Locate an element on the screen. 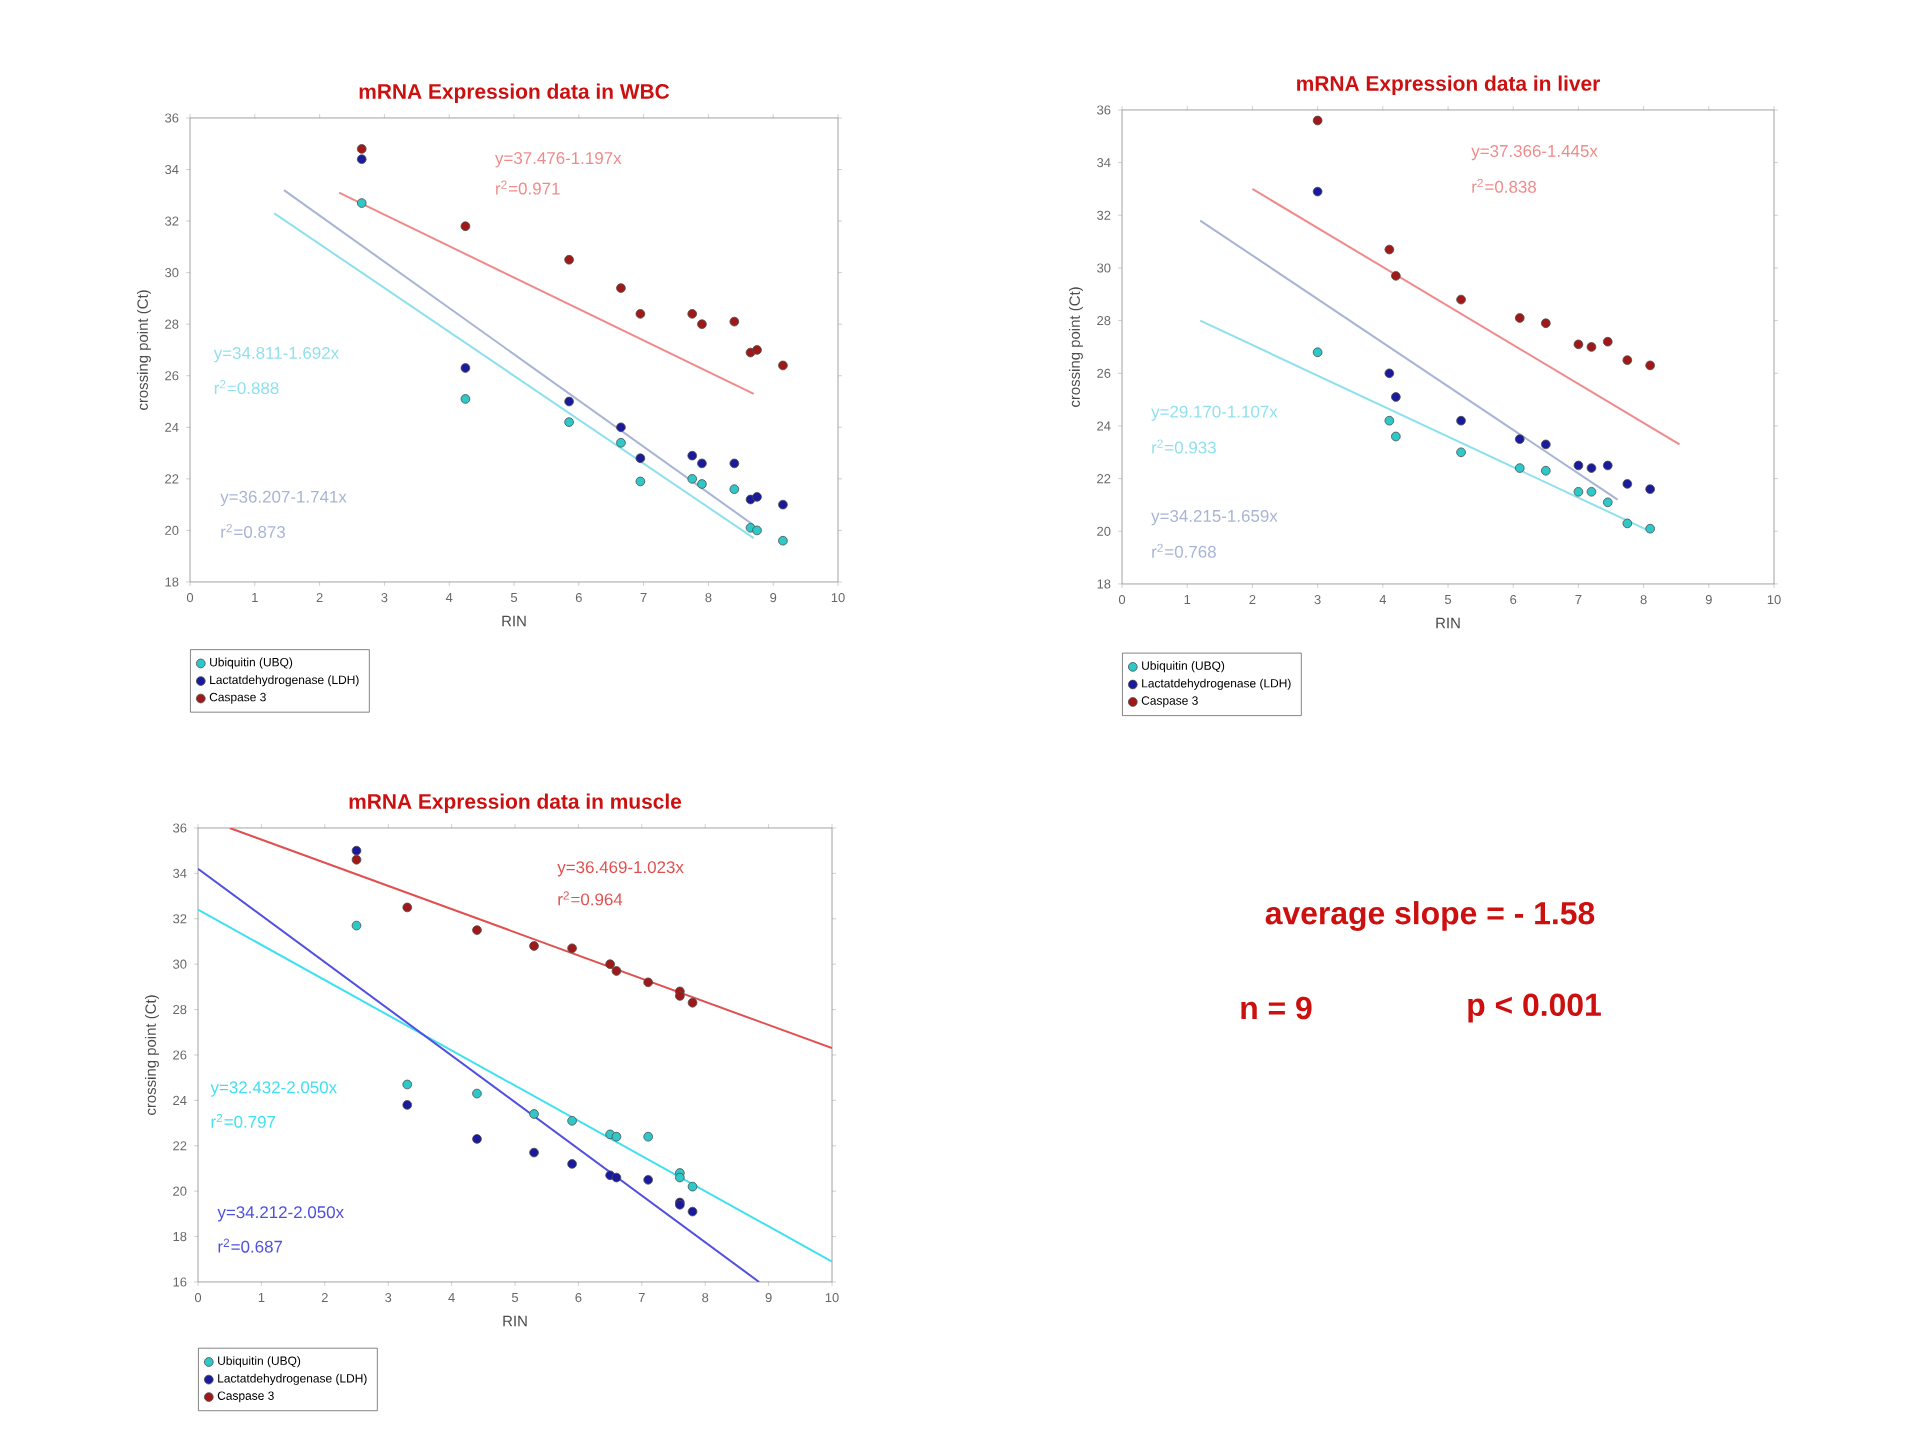 This screenshot has width=1912, height=1440. annotation: r$^{2}$=0.971 is located at coordinates (528, 187).